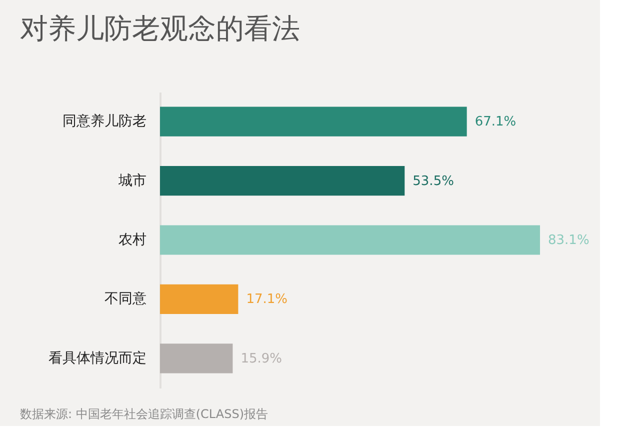 This screenshot has height=439, width=636. I want to click on y-tick-label: 同意养儿防老, so click(104, 122).